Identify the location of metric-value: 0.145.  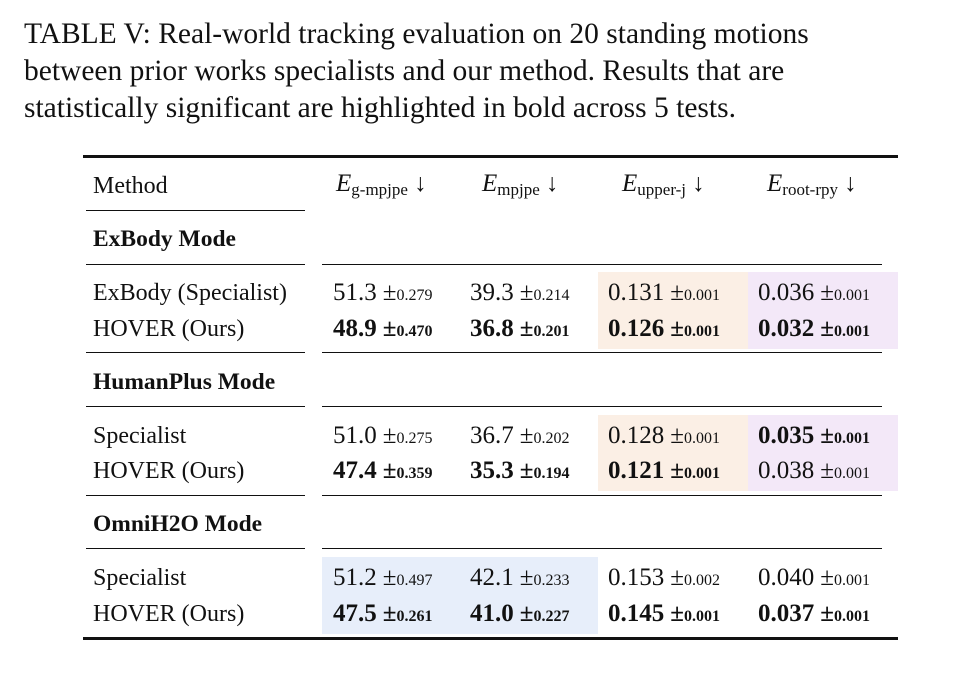
(636, 613).